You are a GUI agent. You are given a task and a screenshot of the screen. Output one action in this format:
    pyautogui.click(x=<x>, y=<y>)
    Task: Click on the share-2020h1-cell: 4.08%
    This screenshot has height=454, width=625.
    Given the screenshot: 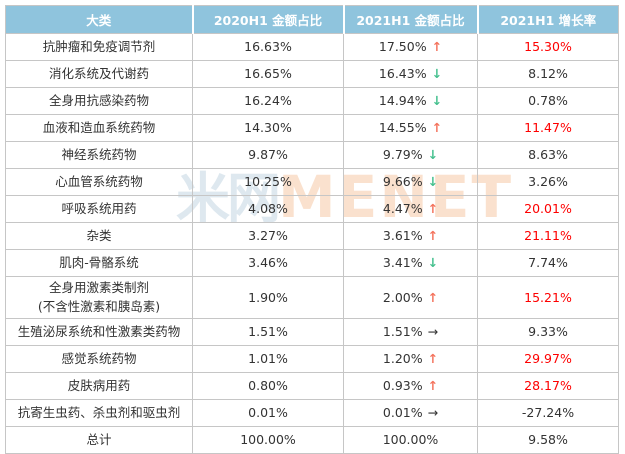 What is the action you would take?
    pyautogui.click(x=268, y=209)
    